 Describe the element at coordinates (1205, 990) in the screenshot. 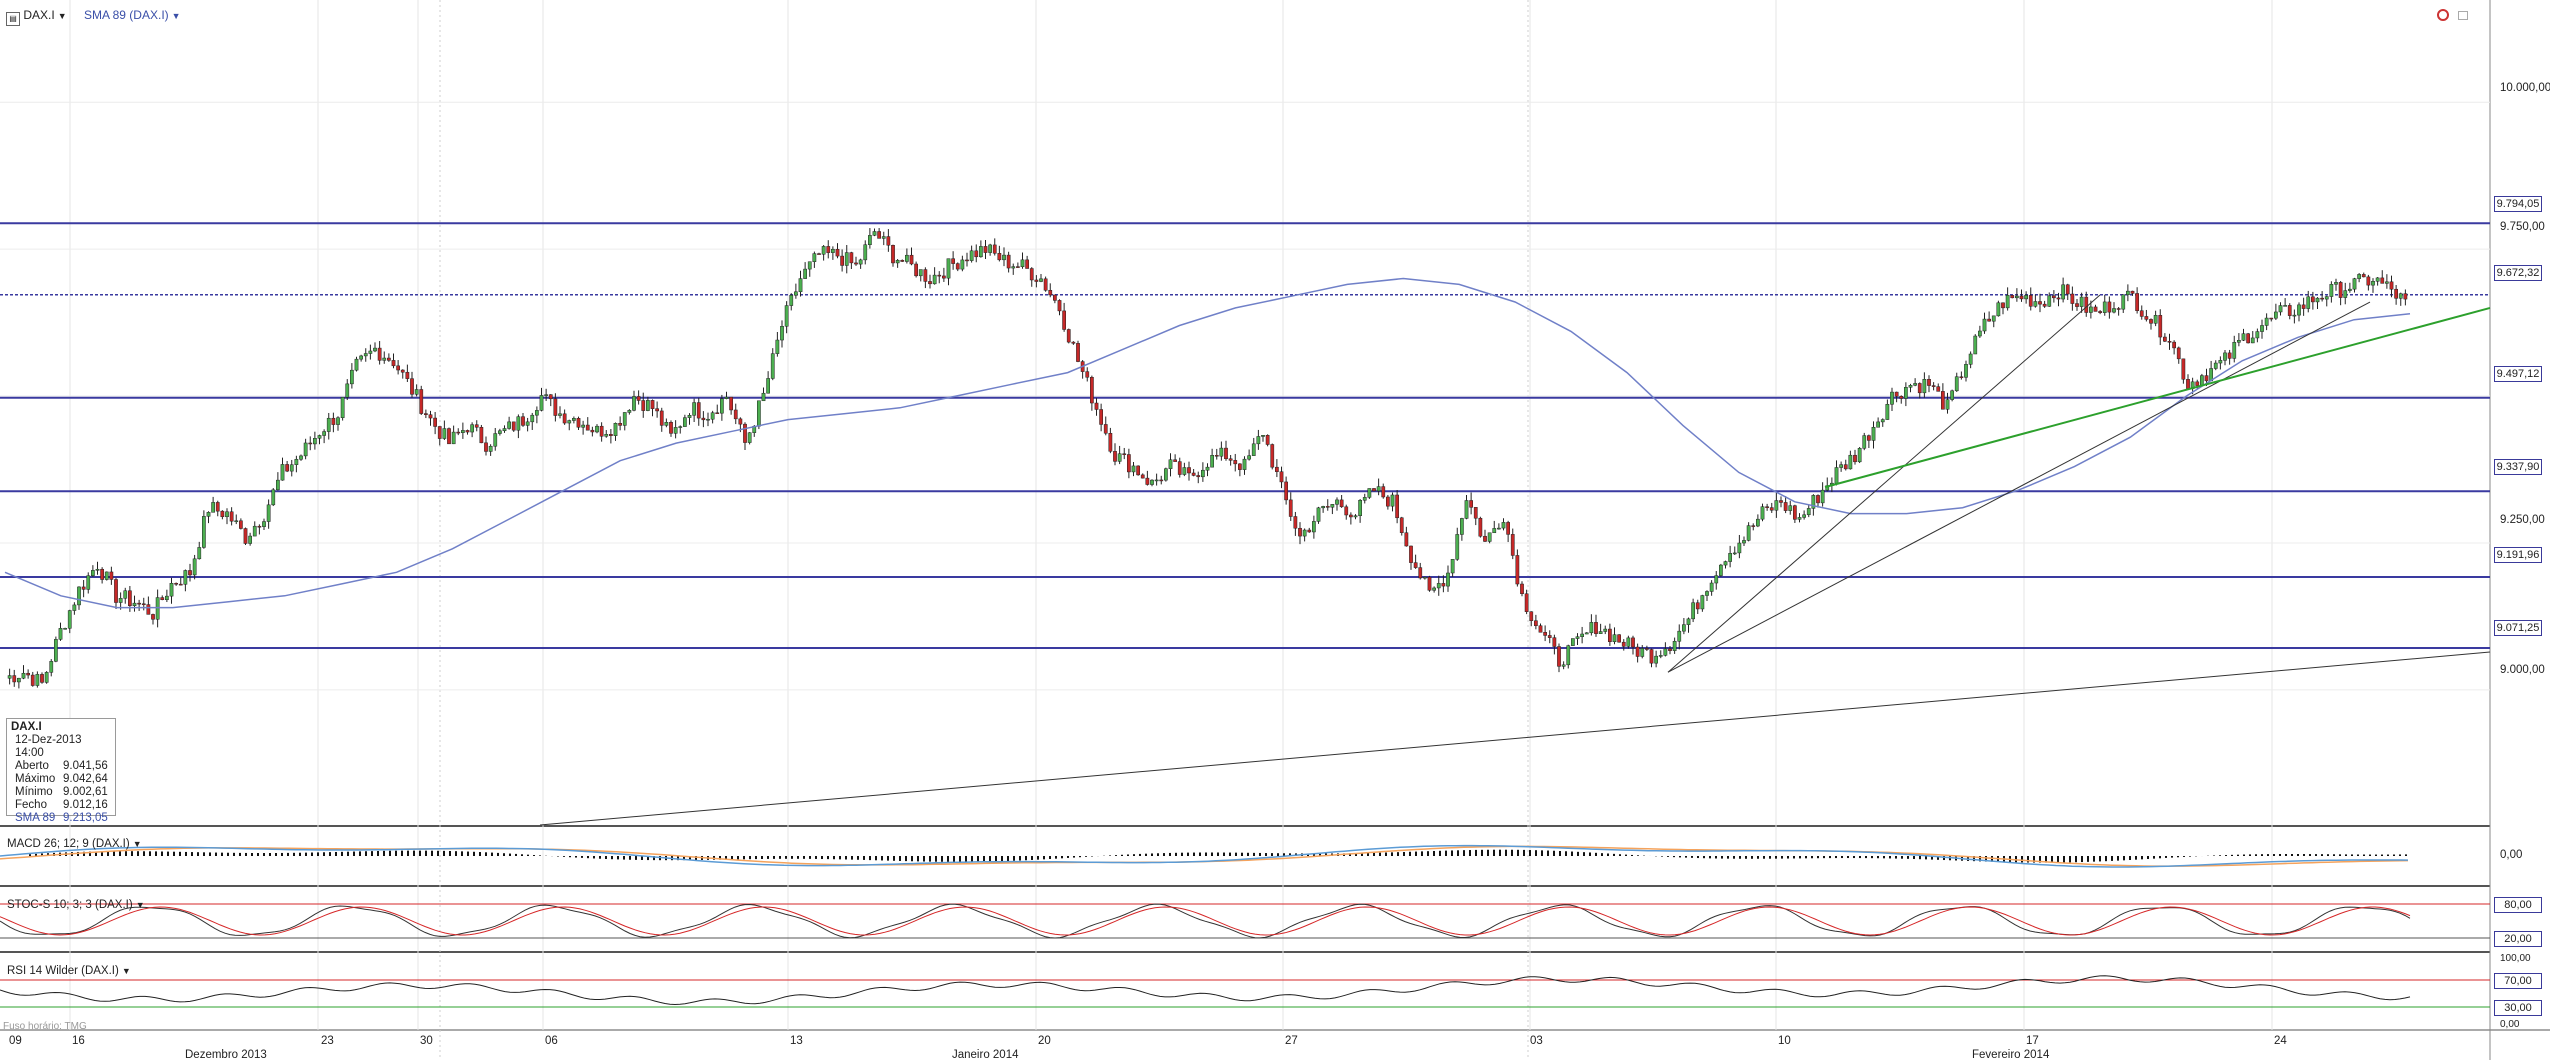

I see `rsi-line` at that location.